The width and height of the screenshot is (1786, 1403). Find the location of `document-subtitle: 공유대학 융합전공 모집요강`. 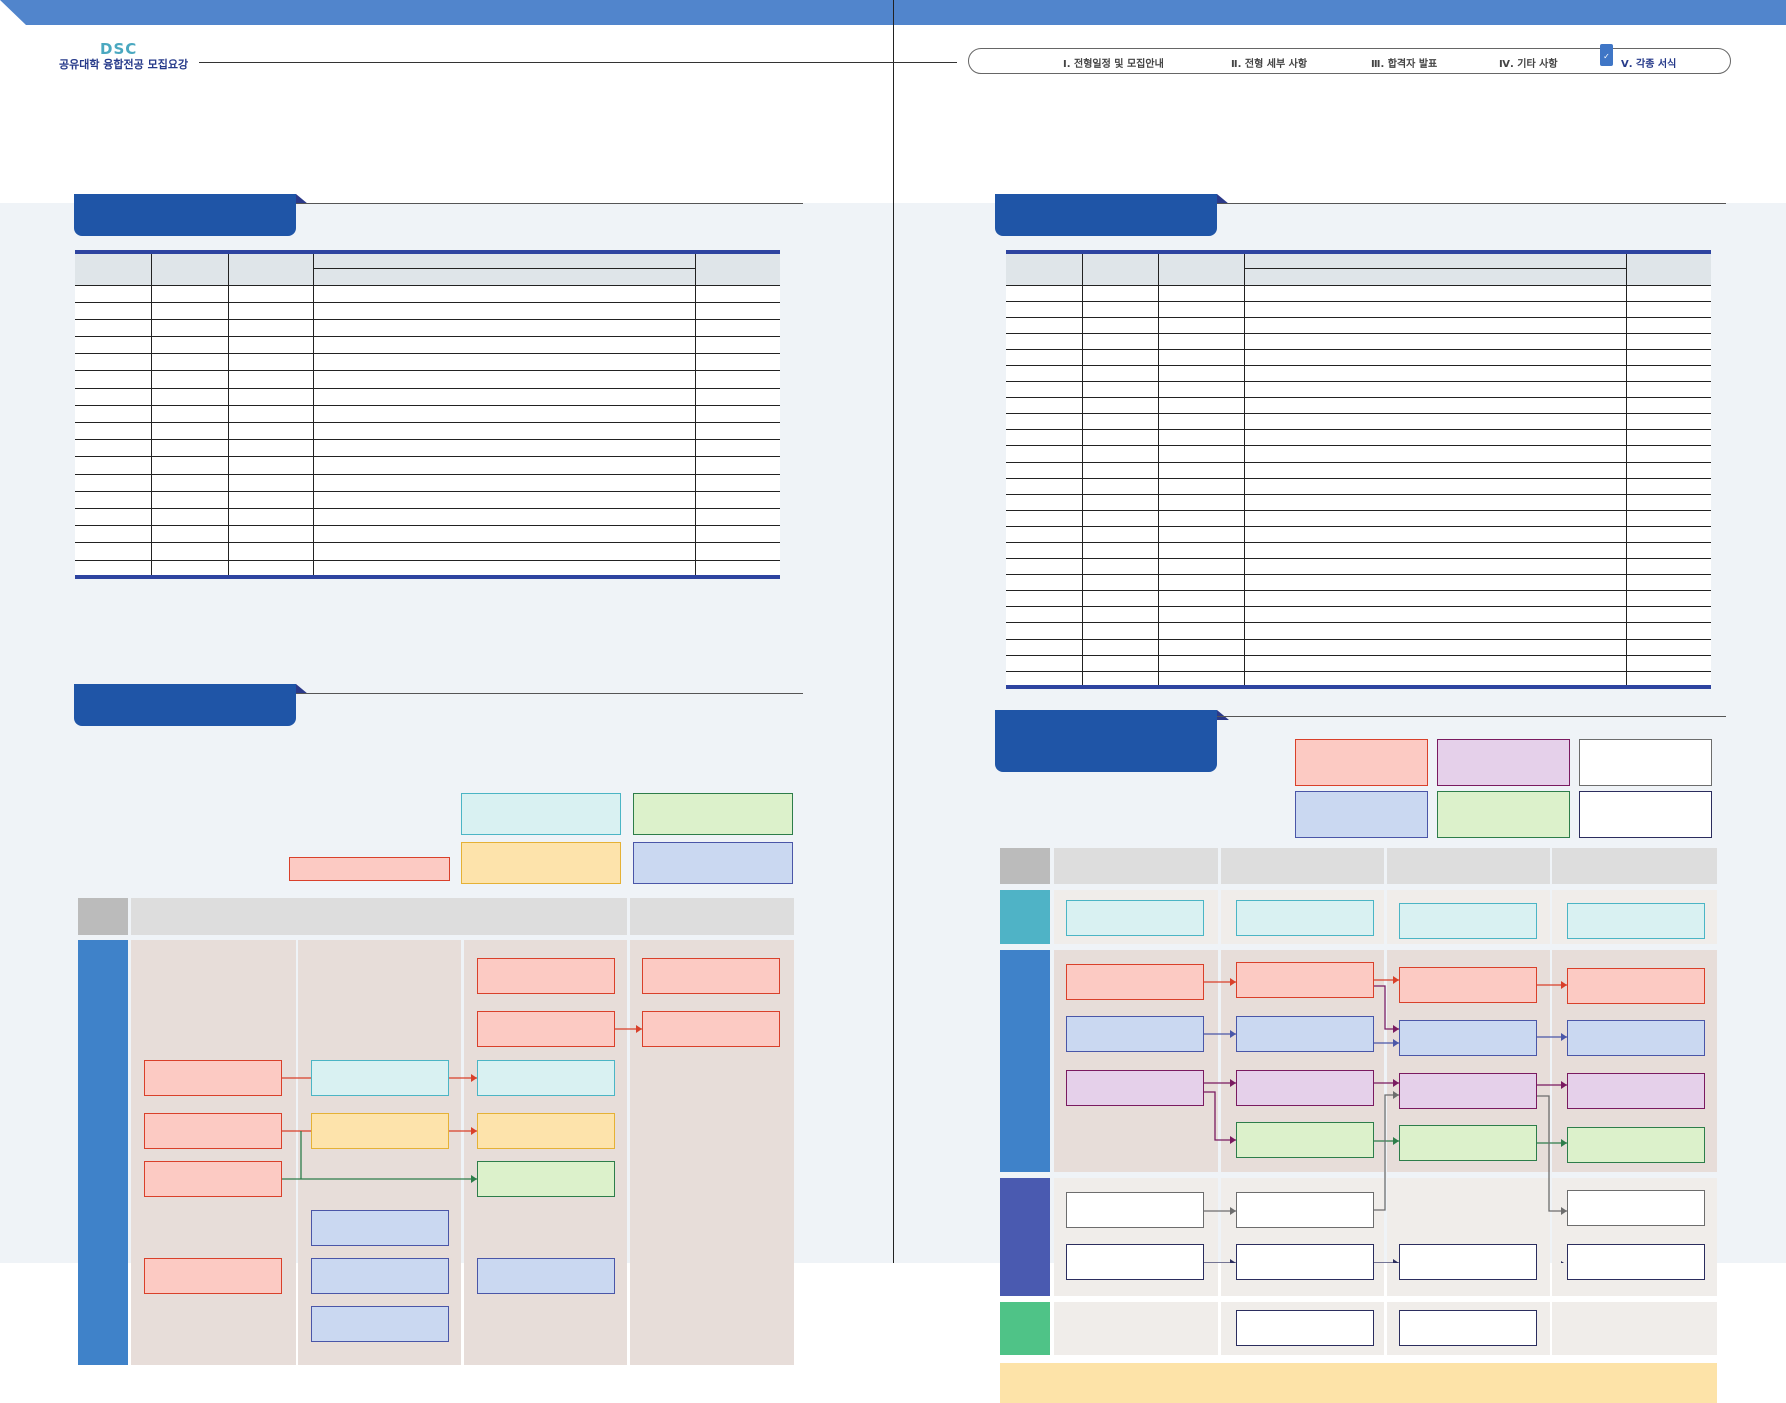

document-subtitle: 공유대학 융합전공 모집요강 is located at coordinates (124, 64).